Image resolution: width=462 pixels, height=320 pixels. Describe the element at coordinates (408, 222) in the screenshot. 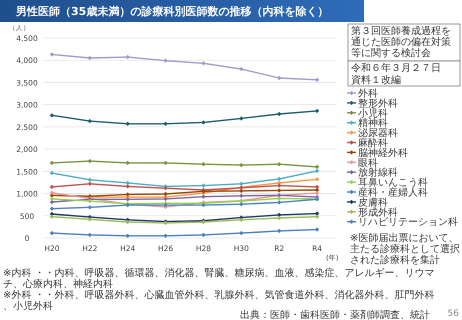

I see `legend-label: リハビリテーション科` at that location.